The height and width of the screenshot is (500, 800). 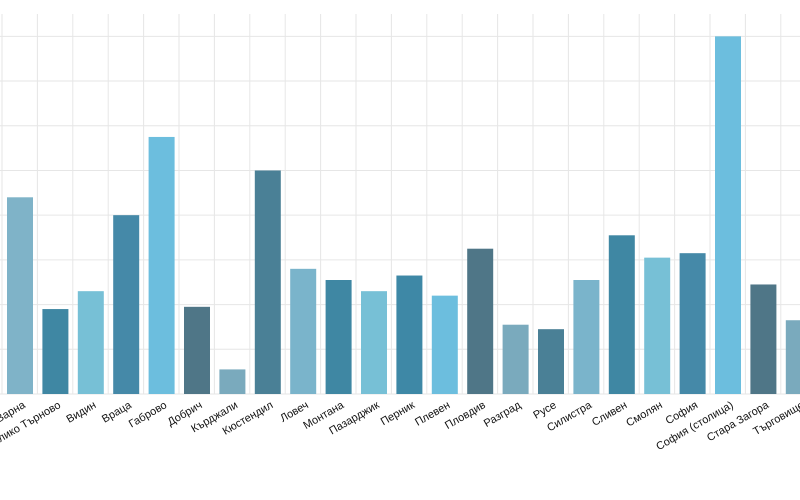 I want to click on x-tick-label: Пловдив, so click(x=465, y=415).